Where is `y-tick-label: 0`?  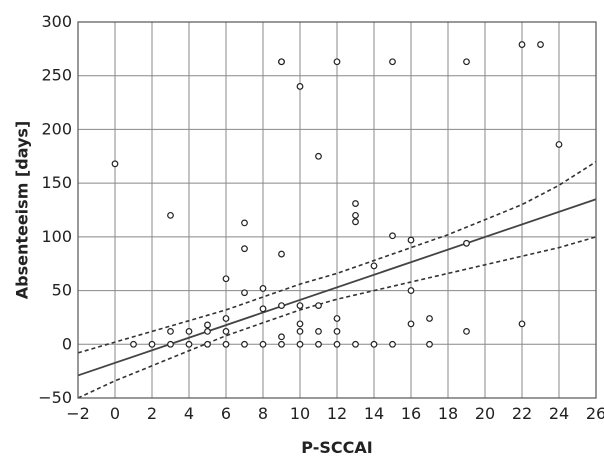
y-tick-label: 0 is located at coordinates (67, 343).